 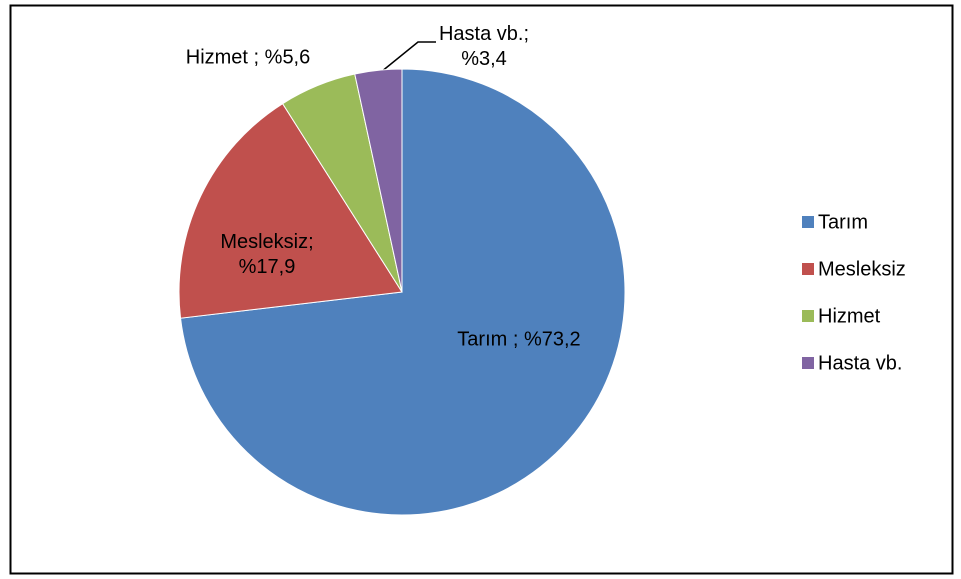 What do you see at coordinates (849, 316) in the screenshot?
I see `legend-label: Hizmet` at bounding box center [849, 316].